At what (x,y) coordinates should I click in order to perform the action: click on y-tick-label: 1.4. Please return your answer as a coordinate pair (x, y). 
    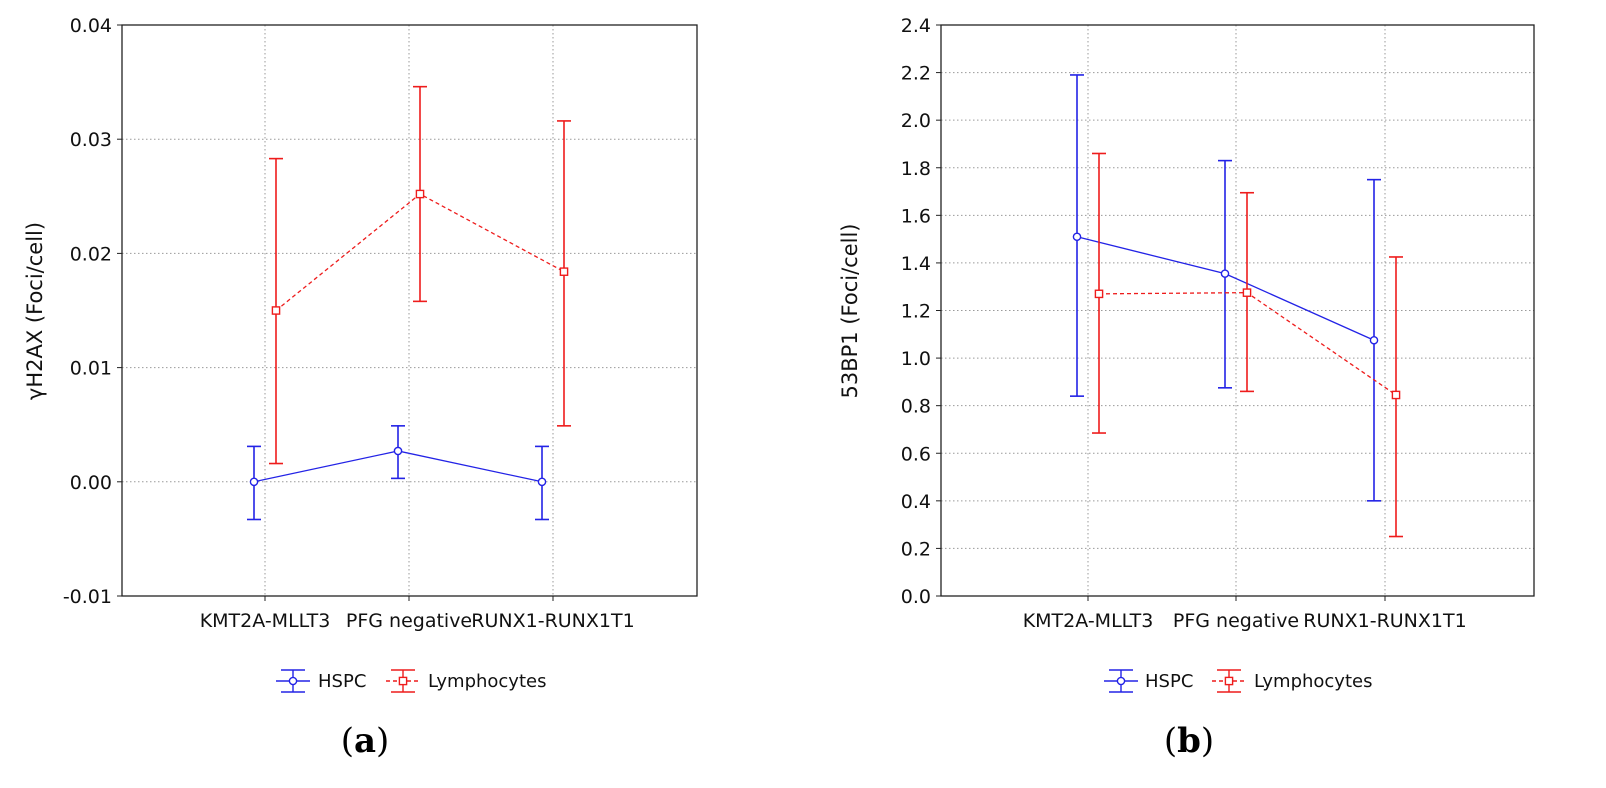
    Looking at the image, I should click on (916, 264).